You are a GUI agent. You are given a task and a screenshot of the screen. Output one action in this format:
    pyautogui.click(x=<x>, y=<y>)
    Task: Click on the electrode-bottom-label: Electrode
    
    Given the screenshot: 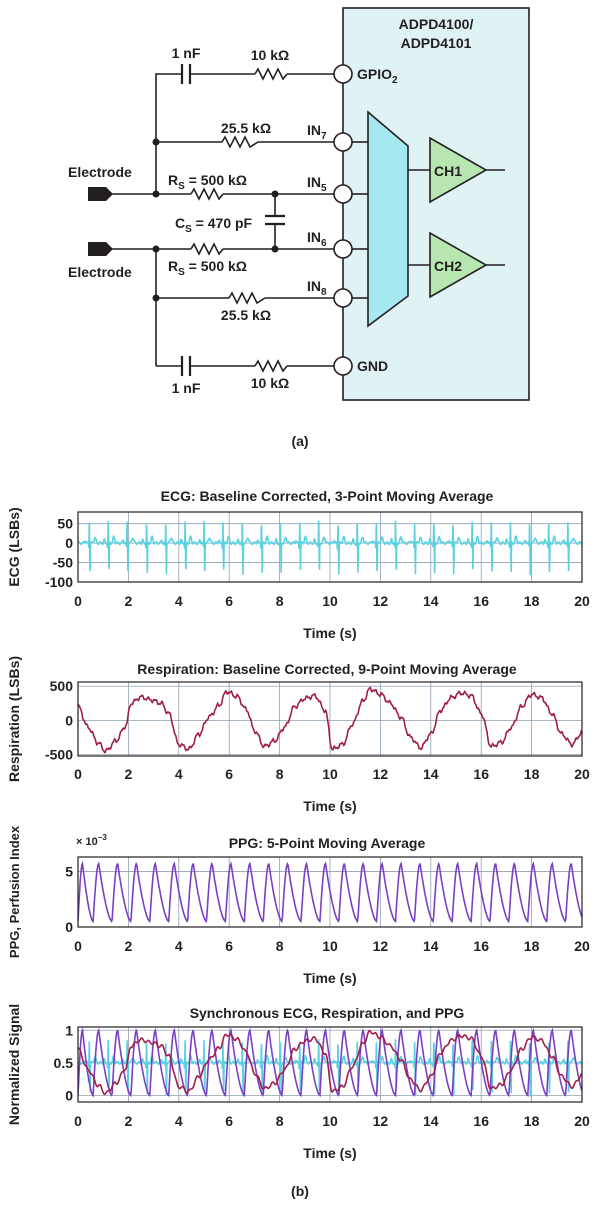 What is the action you would take?
    pyautogui.click(x=100, y=272)
    